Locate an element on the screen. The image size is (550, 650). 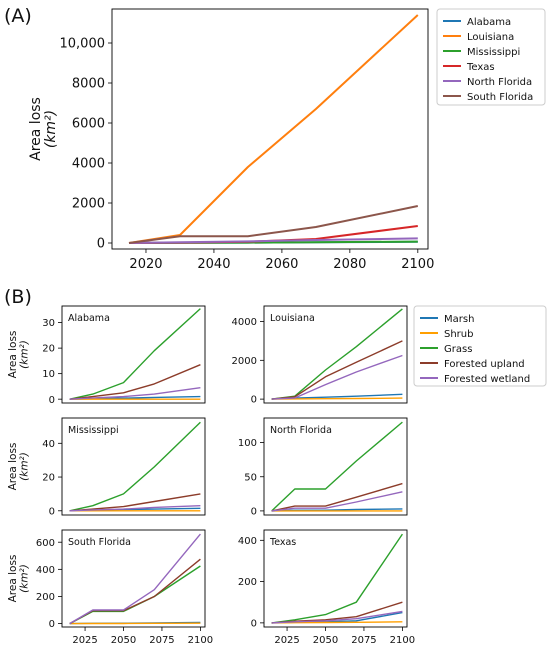
chart-b-5-frame is located at coordinates (133, 578).